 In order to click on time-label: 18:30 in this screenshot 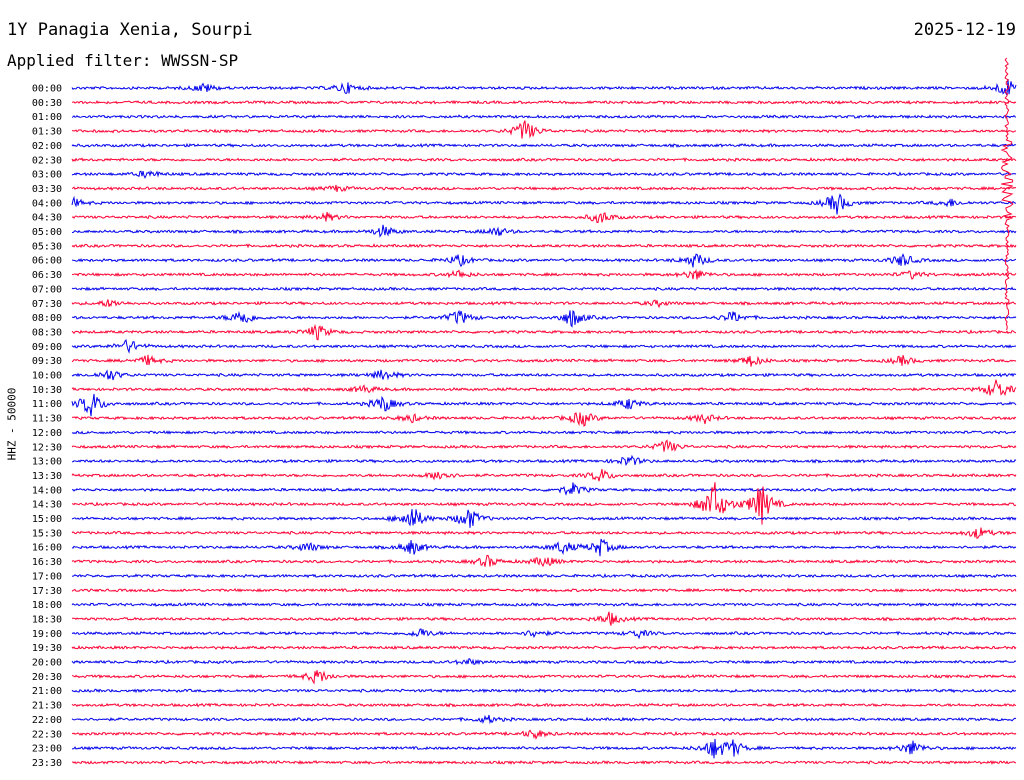, I will do `click(47, 619)`.